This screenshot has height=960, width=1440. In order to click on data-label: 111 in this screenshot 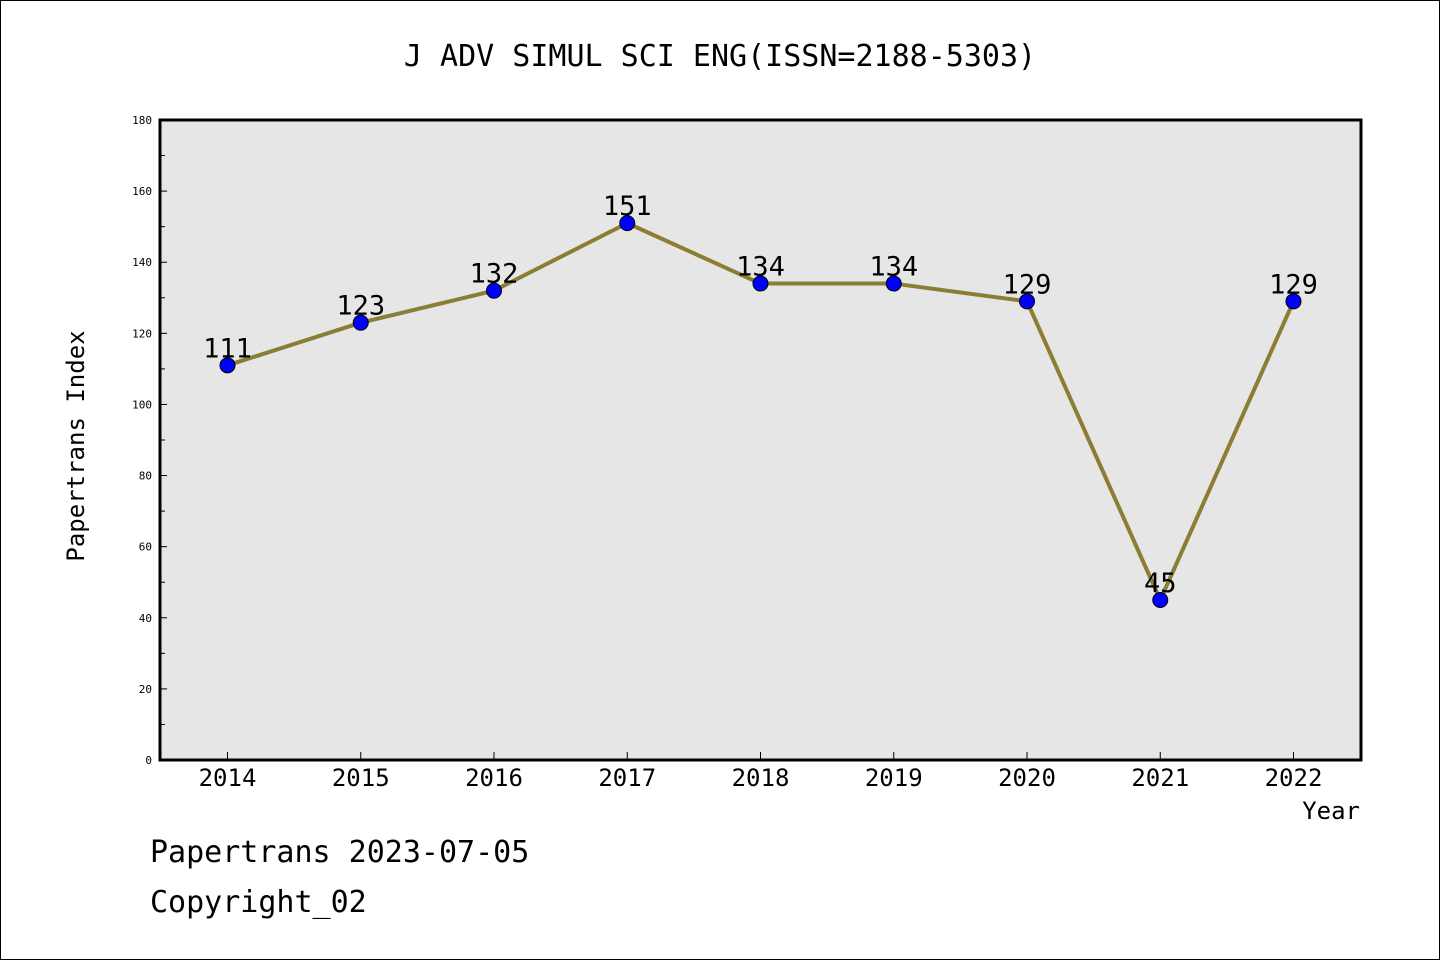, I will do `click(227, 348)`.